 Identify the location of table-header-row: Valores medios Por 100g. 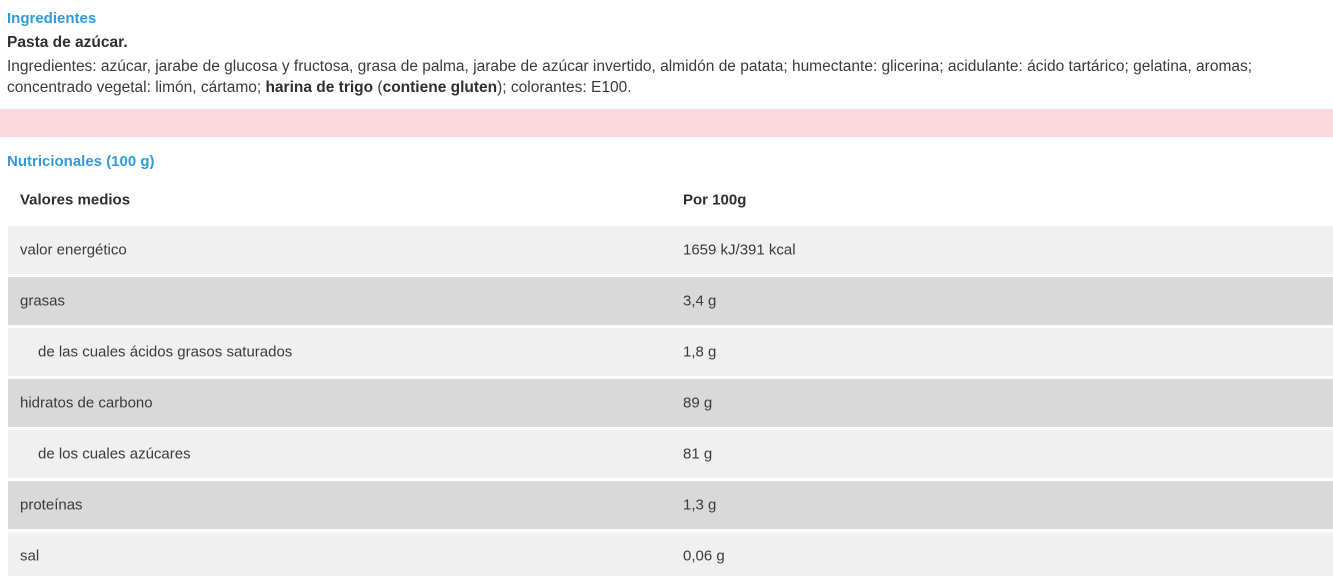
(670, 200).